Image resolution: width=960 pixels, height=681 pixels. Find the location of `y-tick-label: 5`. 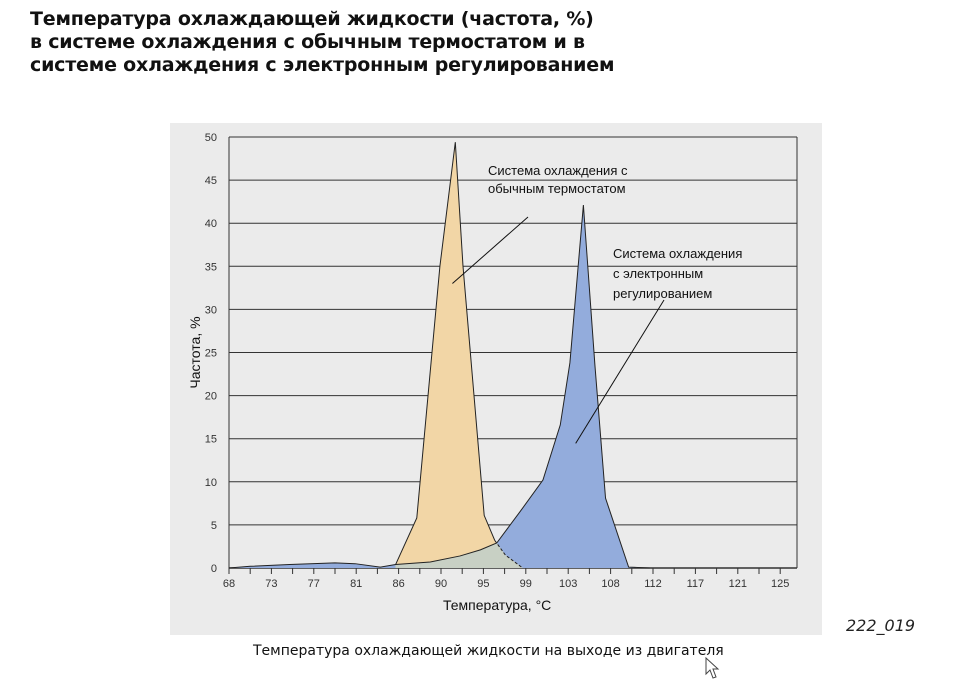

y-tick-label: 5 is located at coordinates (214, 526).